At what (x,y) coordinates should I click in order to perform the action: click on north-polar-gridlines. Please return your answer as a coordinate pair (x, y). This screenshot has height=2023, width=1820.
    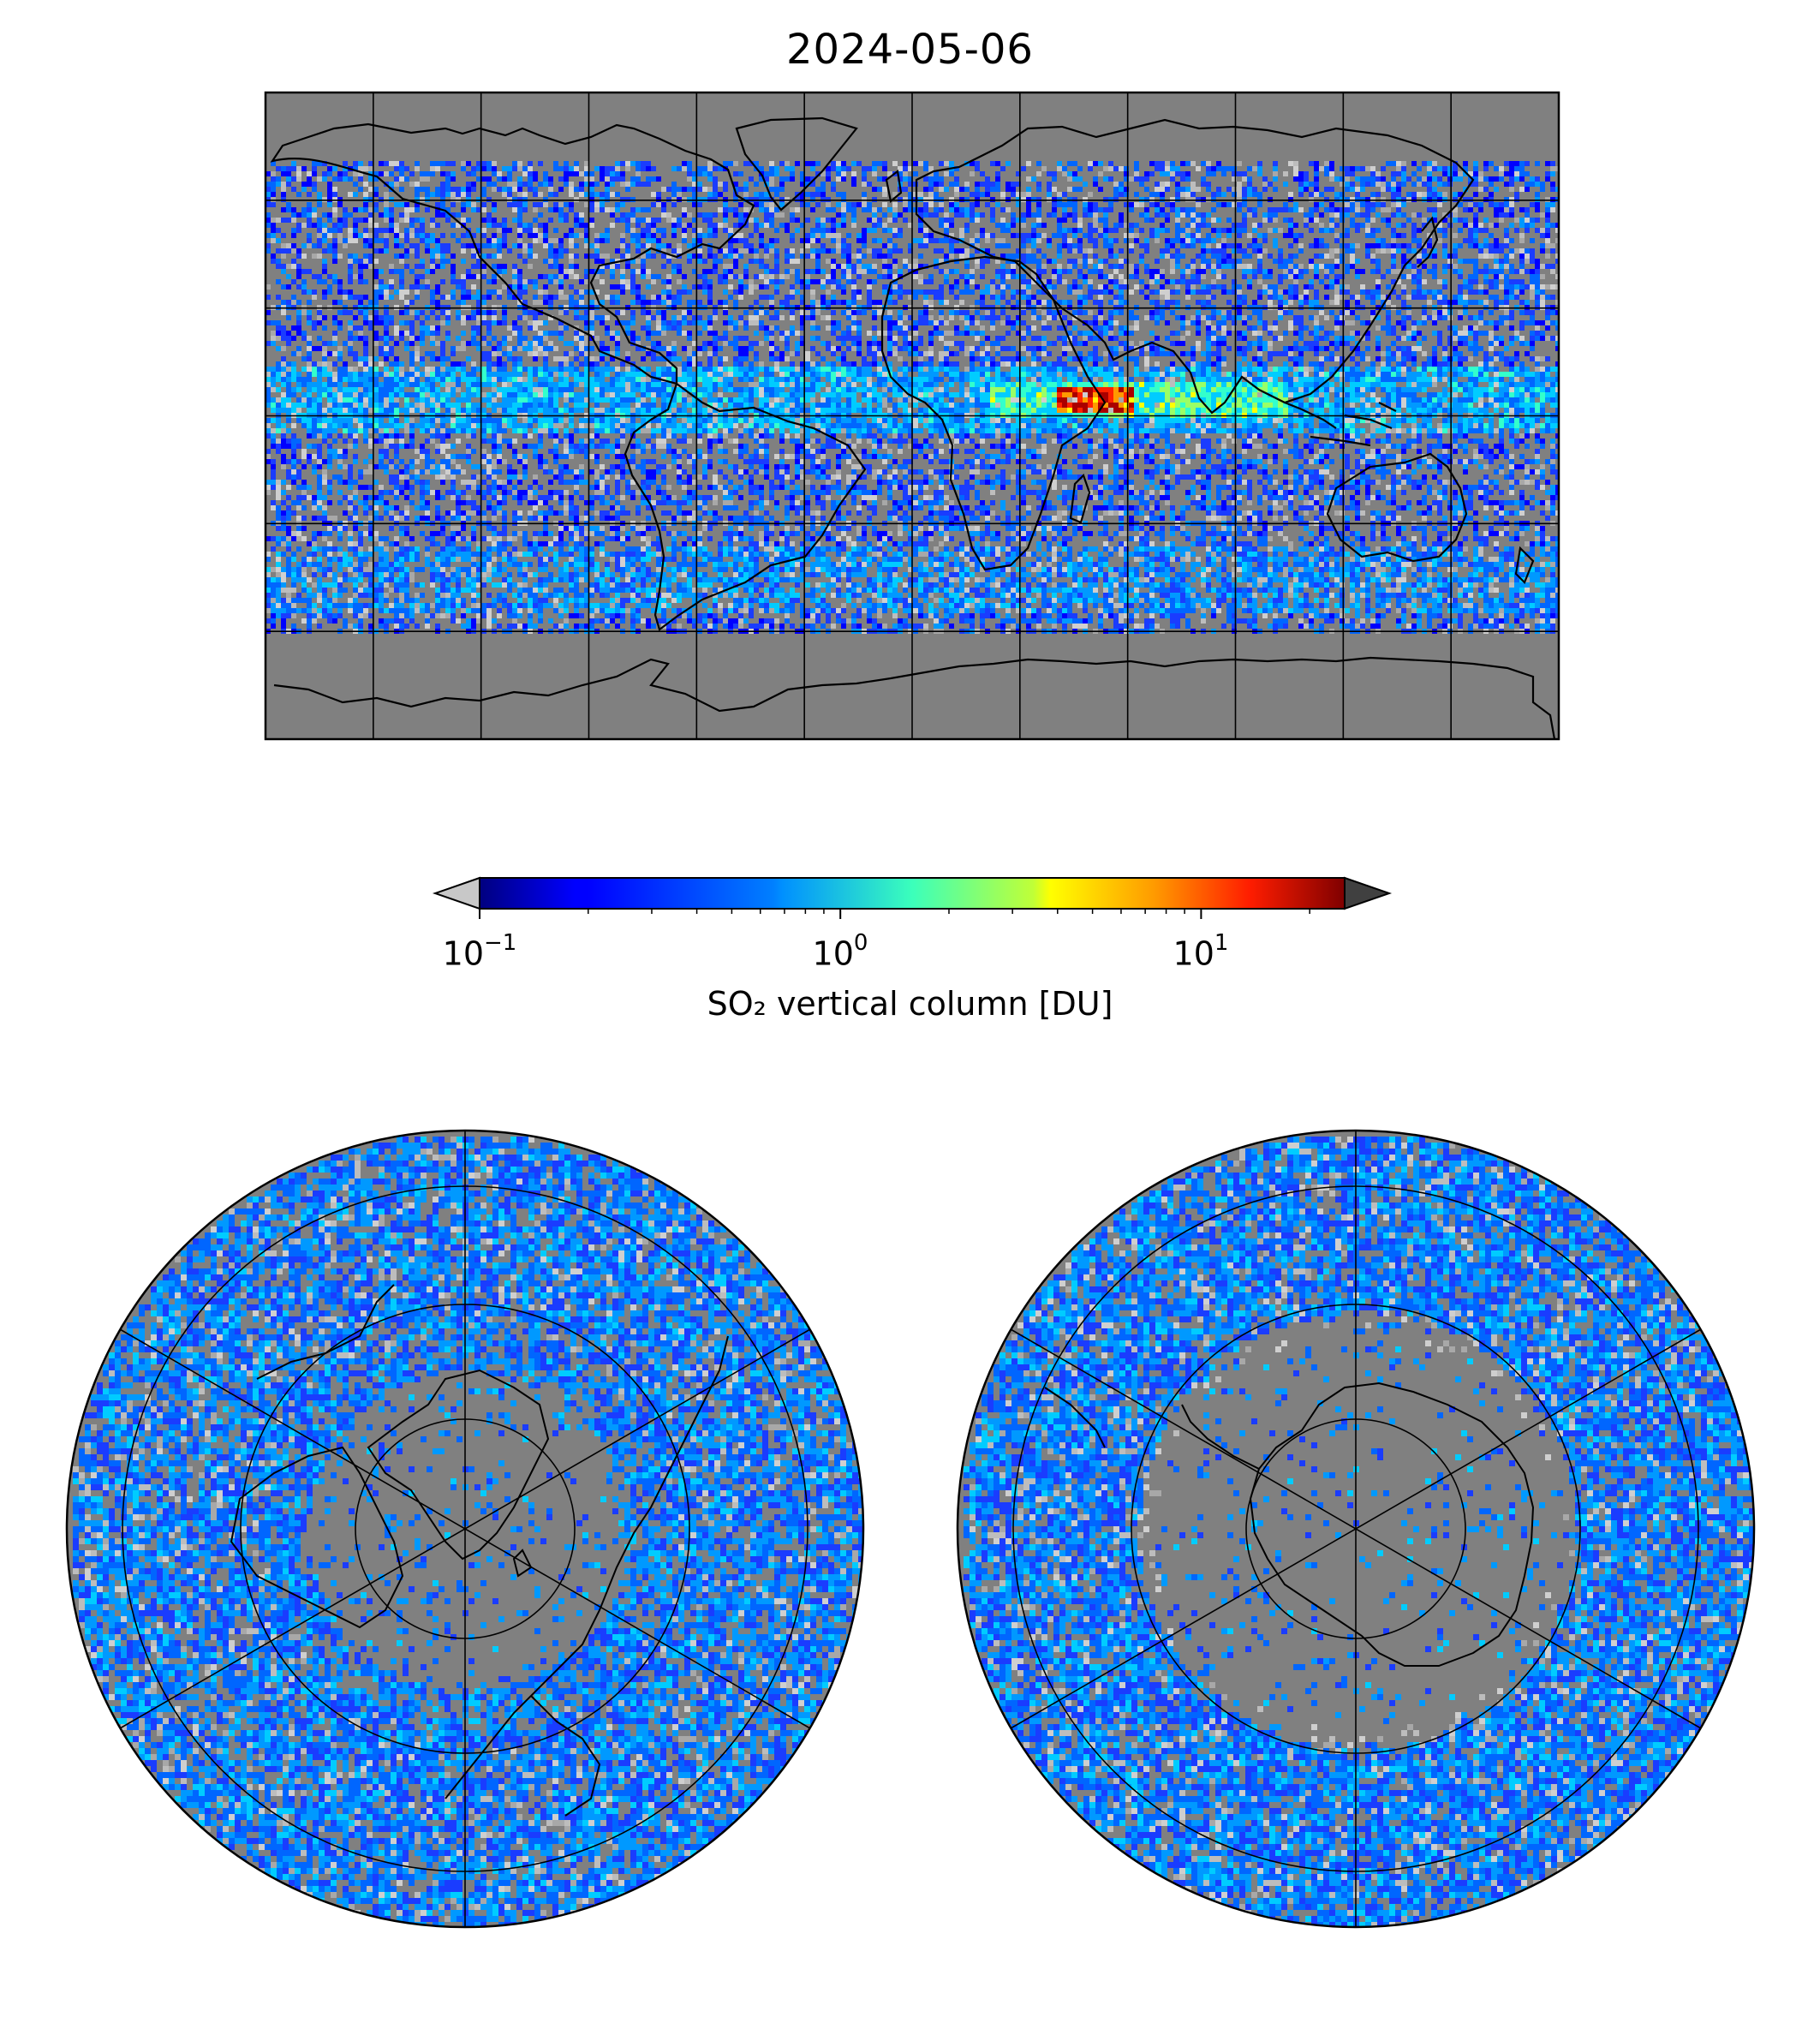
    Looking at the image, I should click on (465, 1529).